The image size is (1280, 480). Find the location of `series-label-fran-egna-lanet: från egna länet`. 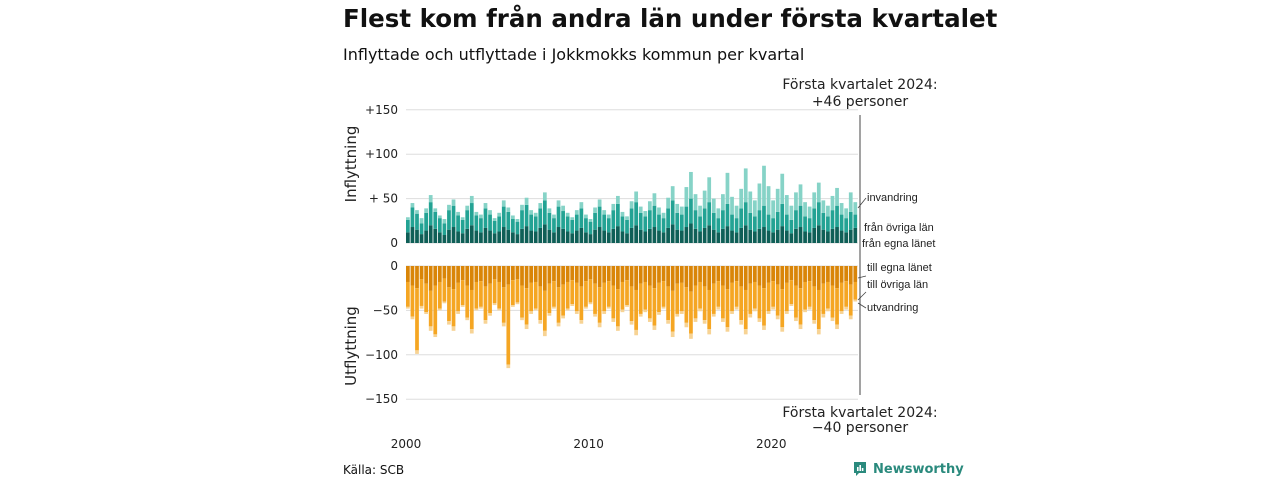

series-label-fran-egna-lanet: från egna länet is located at coordinates (898, 244).